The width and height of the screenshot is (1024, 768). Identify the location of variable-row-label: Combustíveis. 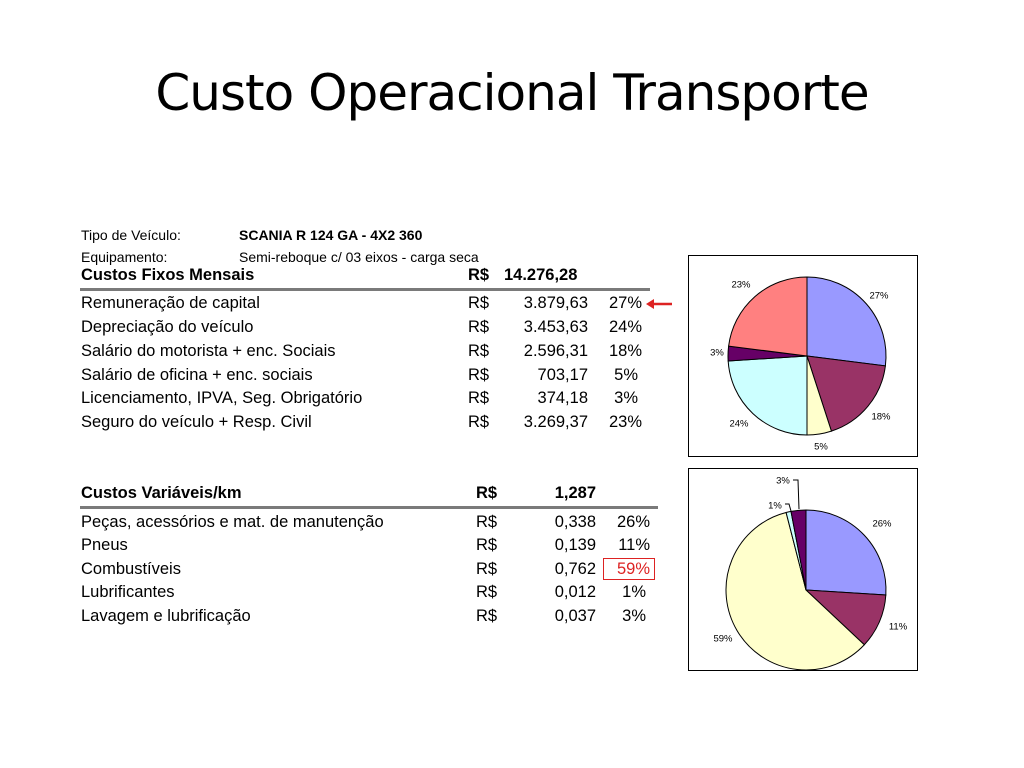
(131, 569).